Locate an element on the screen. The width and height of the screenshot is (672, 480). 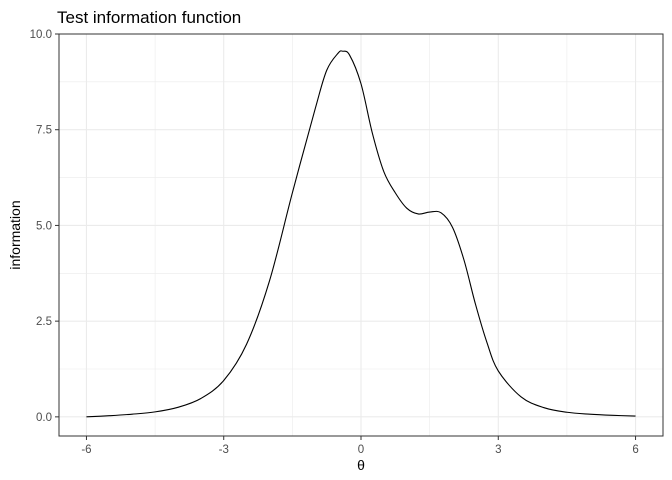
y-tick-label: 0.0 is located at coordinates (44, 418).